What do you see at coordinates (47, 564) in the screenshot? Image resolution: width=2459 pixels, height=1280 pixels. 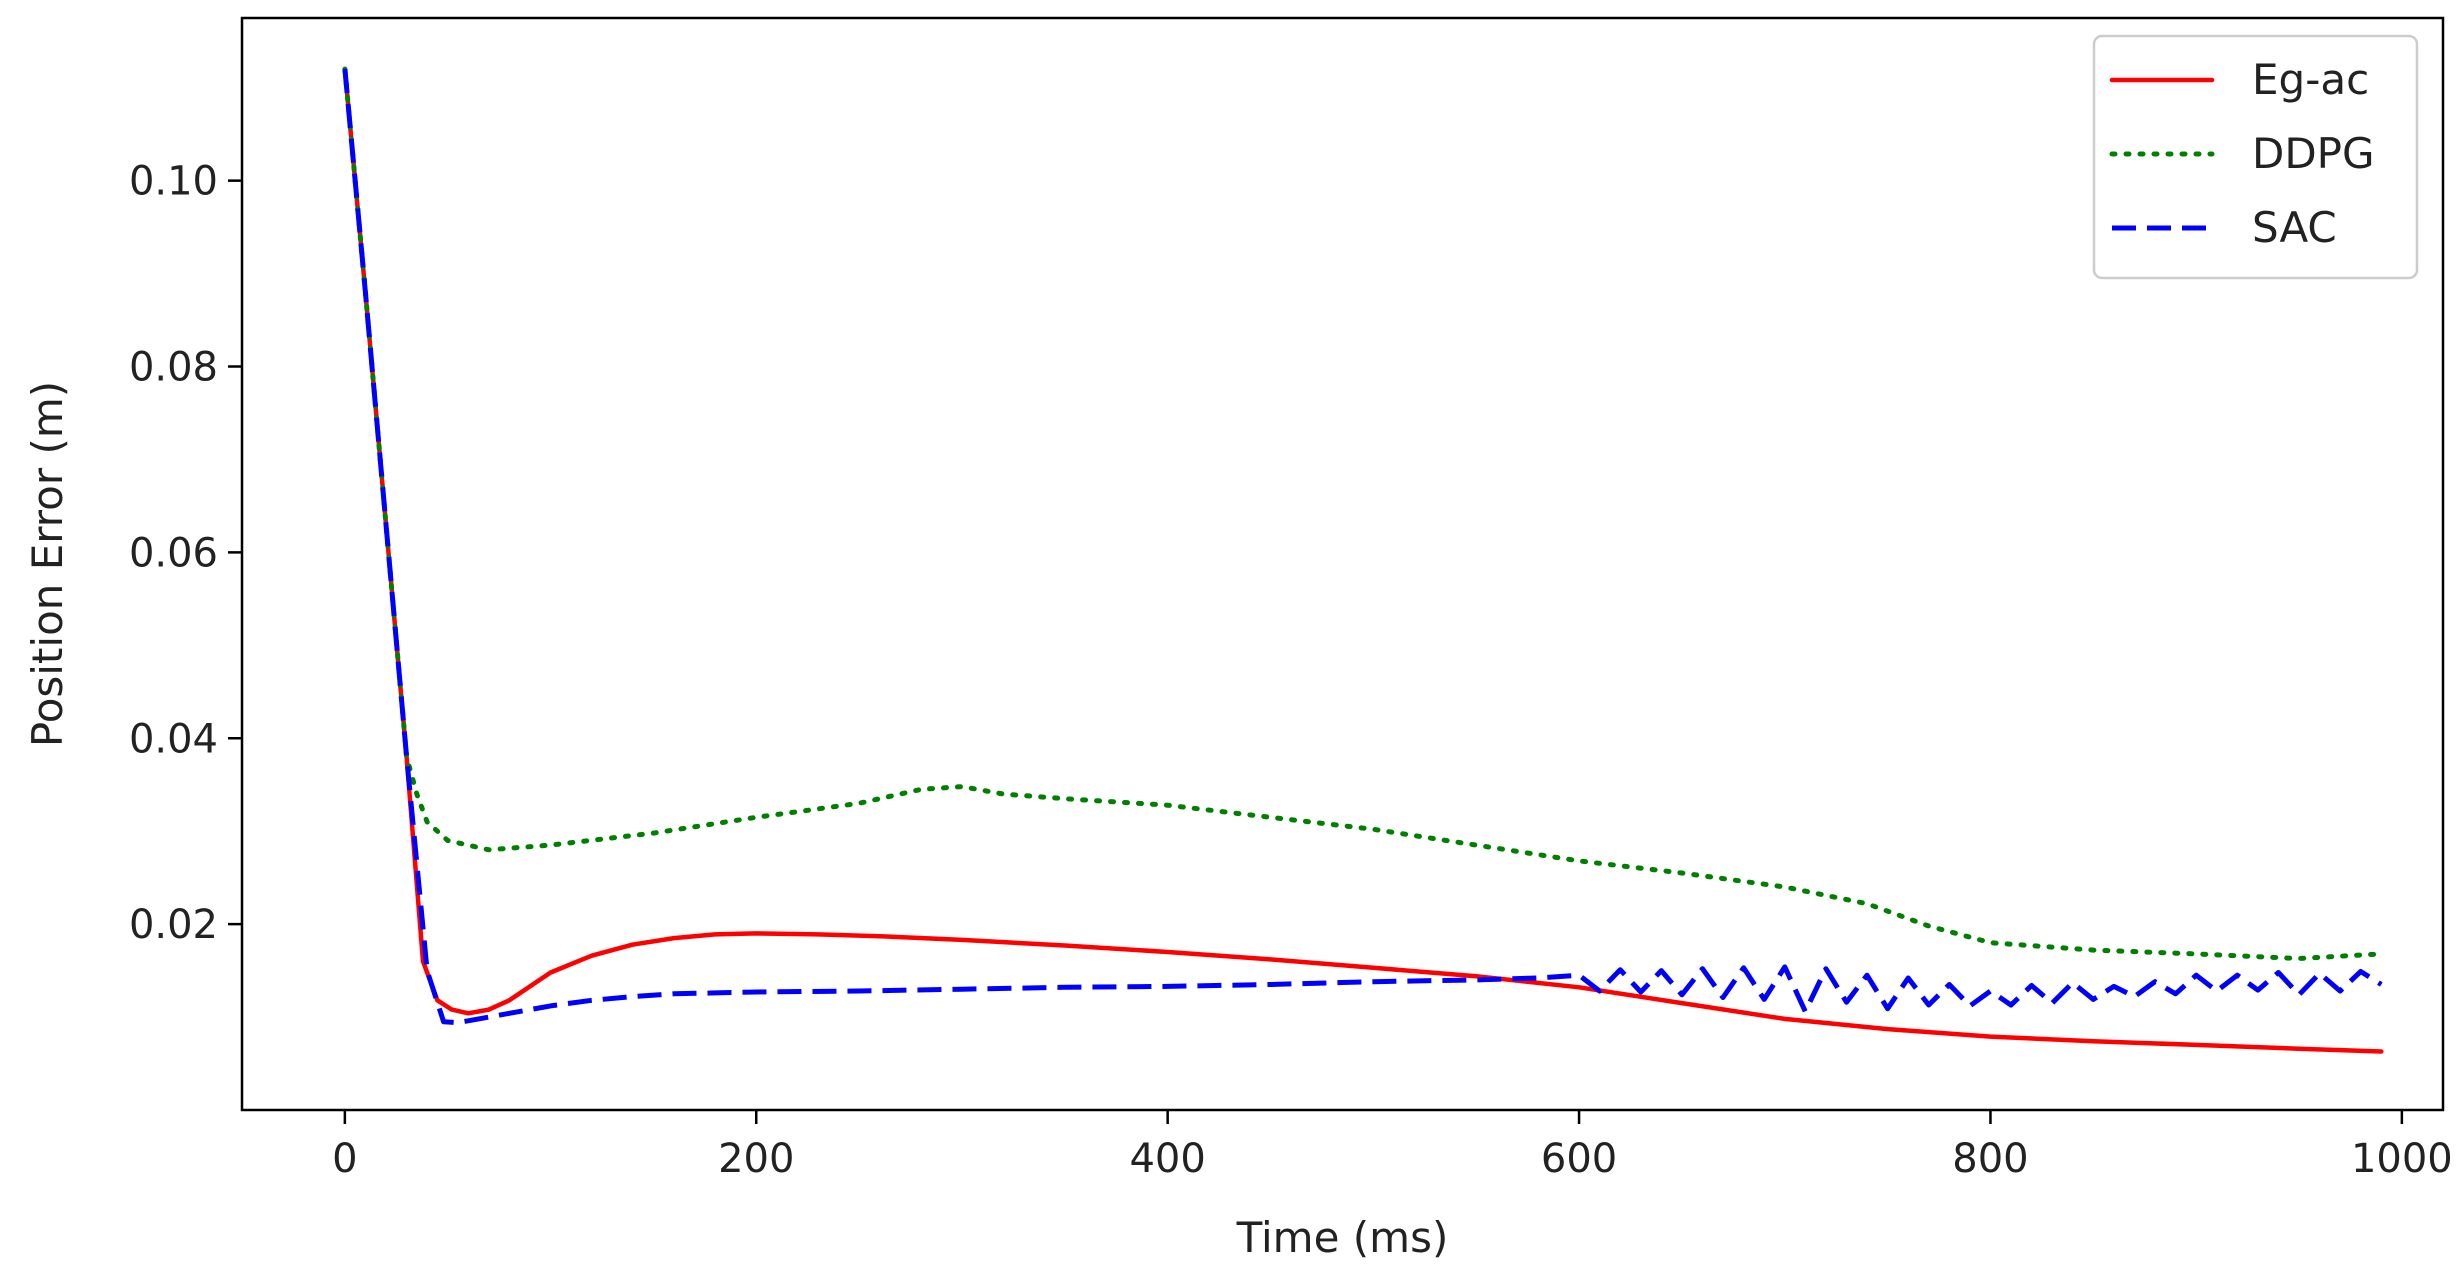 I see `y-axis-label: Position Error (m)` at bounding box center [47, 564].